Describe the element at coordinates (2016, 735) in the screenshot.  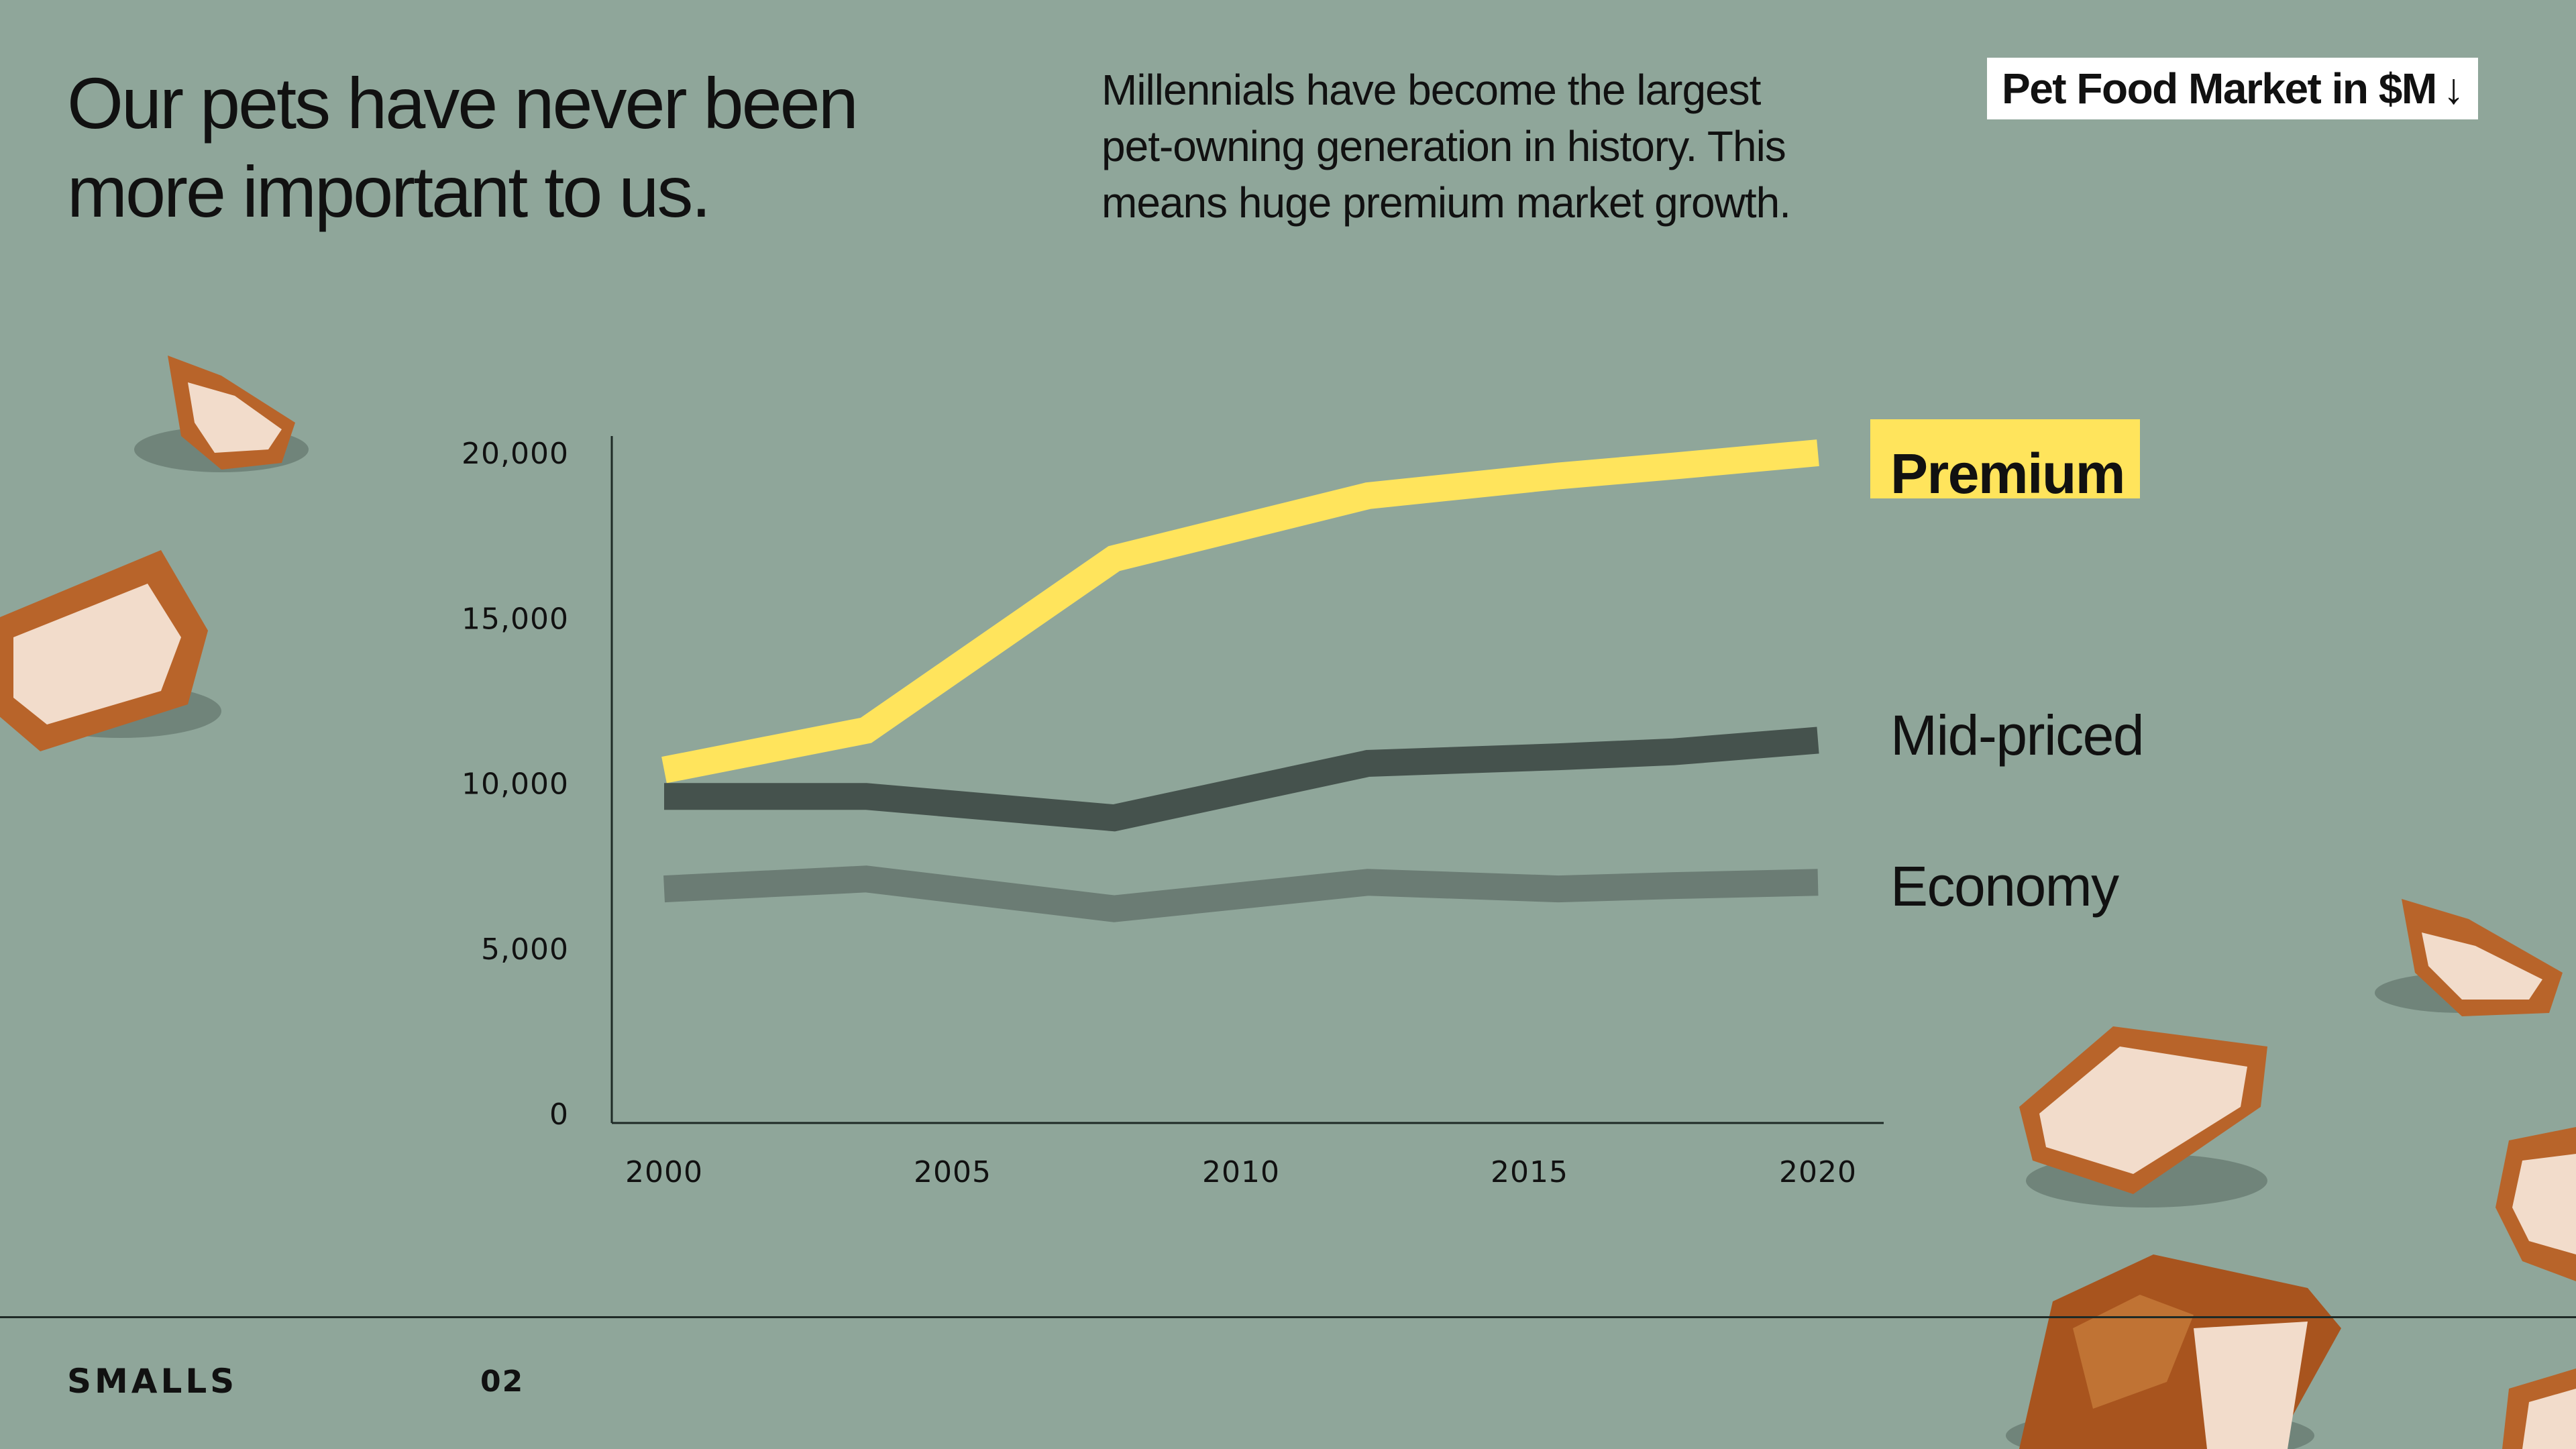
I see `legend-label-mid-priced: Mid-priced` at that location.